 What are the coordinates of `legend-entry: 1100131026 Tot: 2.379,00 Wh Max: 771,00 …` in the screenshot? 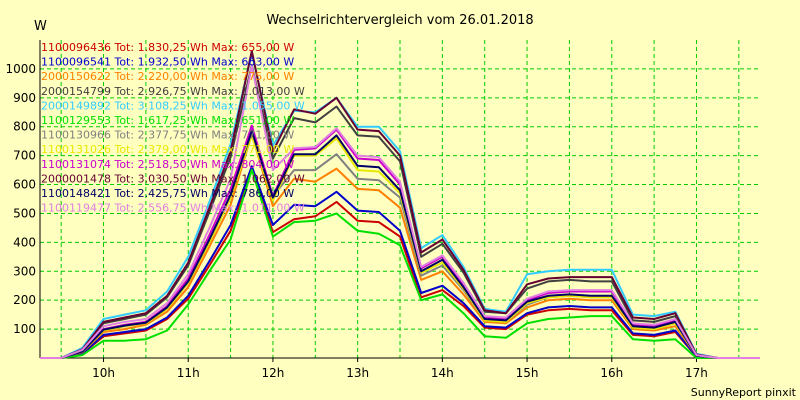 It's located at (167, 149).